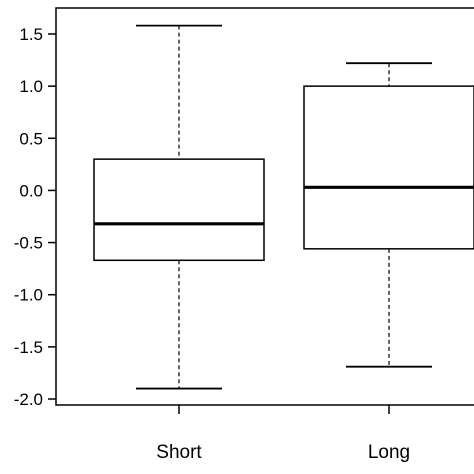  What do you see at coordinates (28, 295) in the screenshot?
I see `y-tick-label: -1.0` at bounding box center [28, 295].